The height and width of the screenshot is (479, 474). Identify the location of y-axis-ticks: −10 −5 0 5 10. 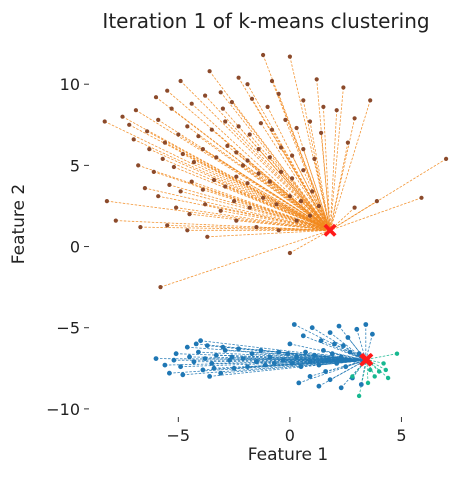
(67, 247).